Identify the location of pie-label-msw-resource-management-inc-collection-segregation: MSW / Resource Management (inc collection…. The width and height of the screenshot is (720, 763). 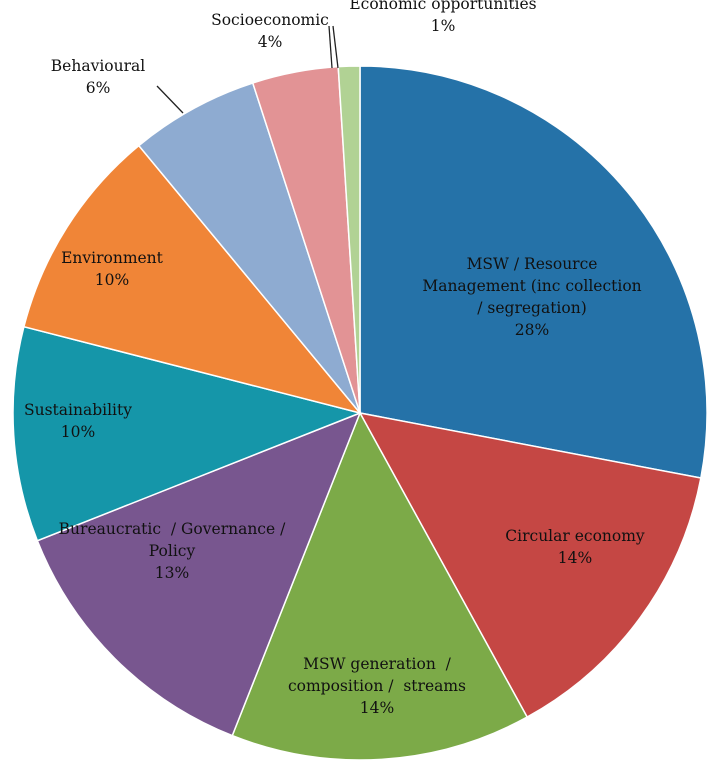
(531, 297).